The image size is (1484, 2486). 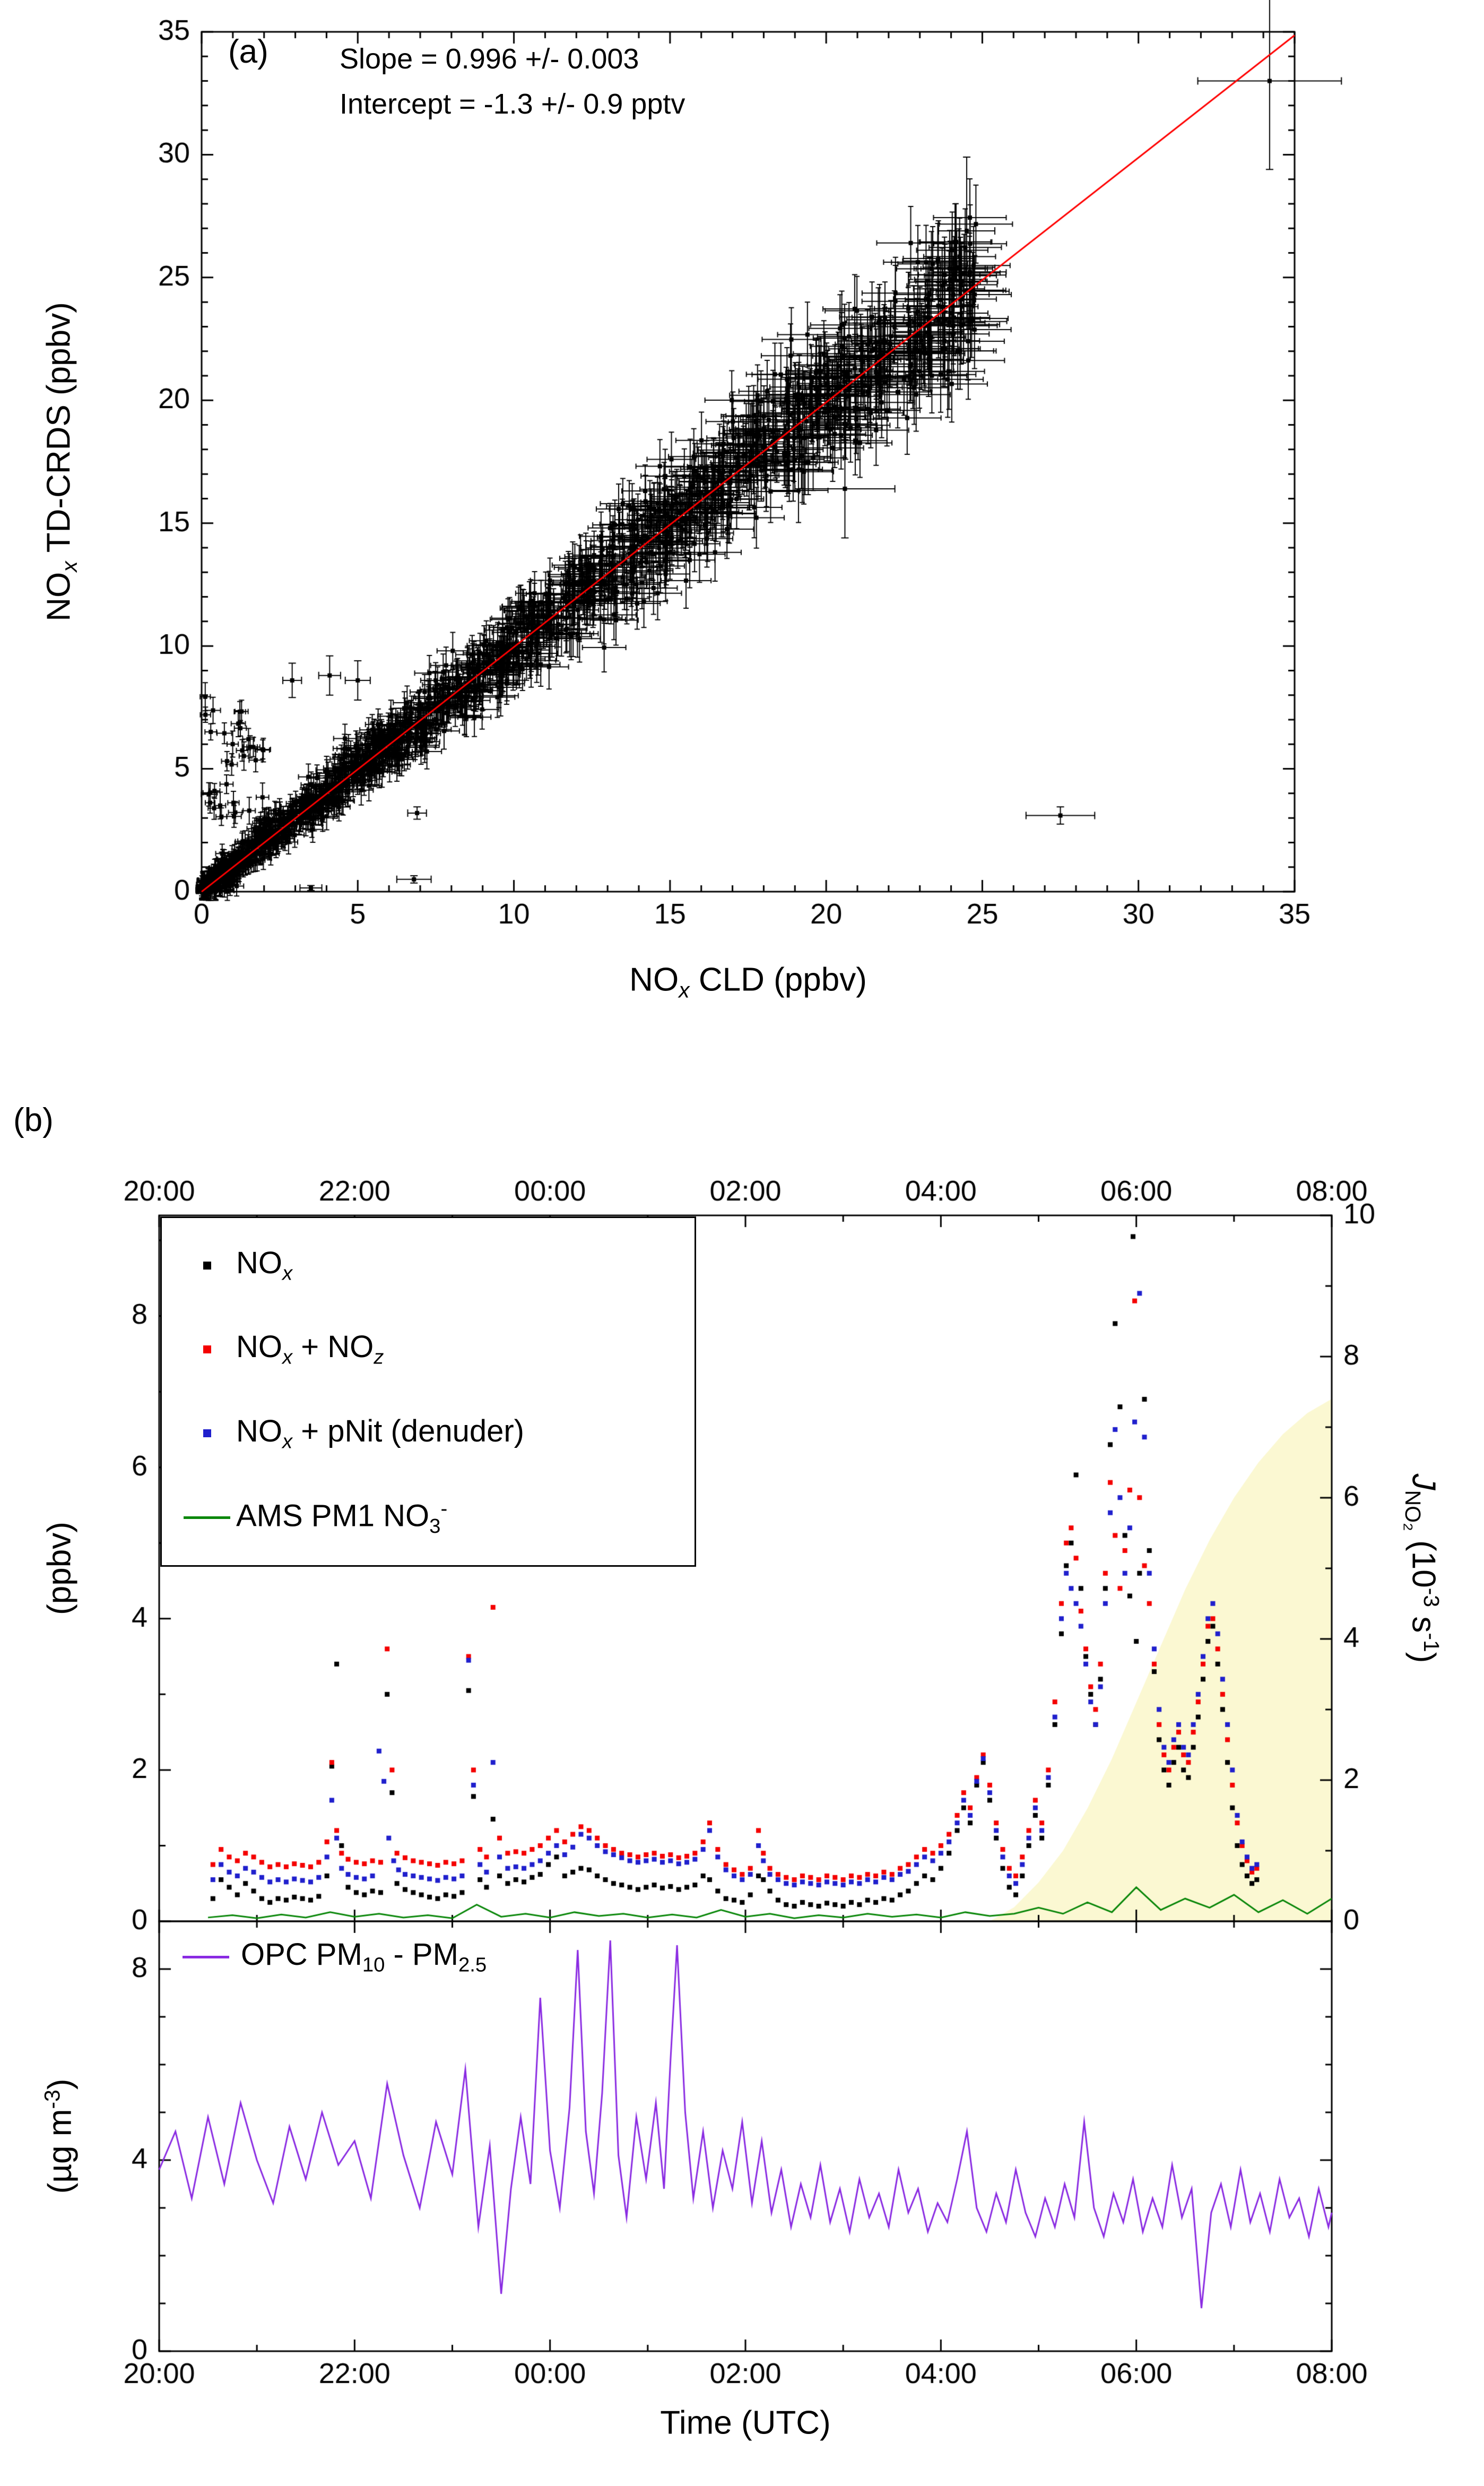 I want to click on legend-label: NOx + pNit (denuder), so click(x=380, y=1433).